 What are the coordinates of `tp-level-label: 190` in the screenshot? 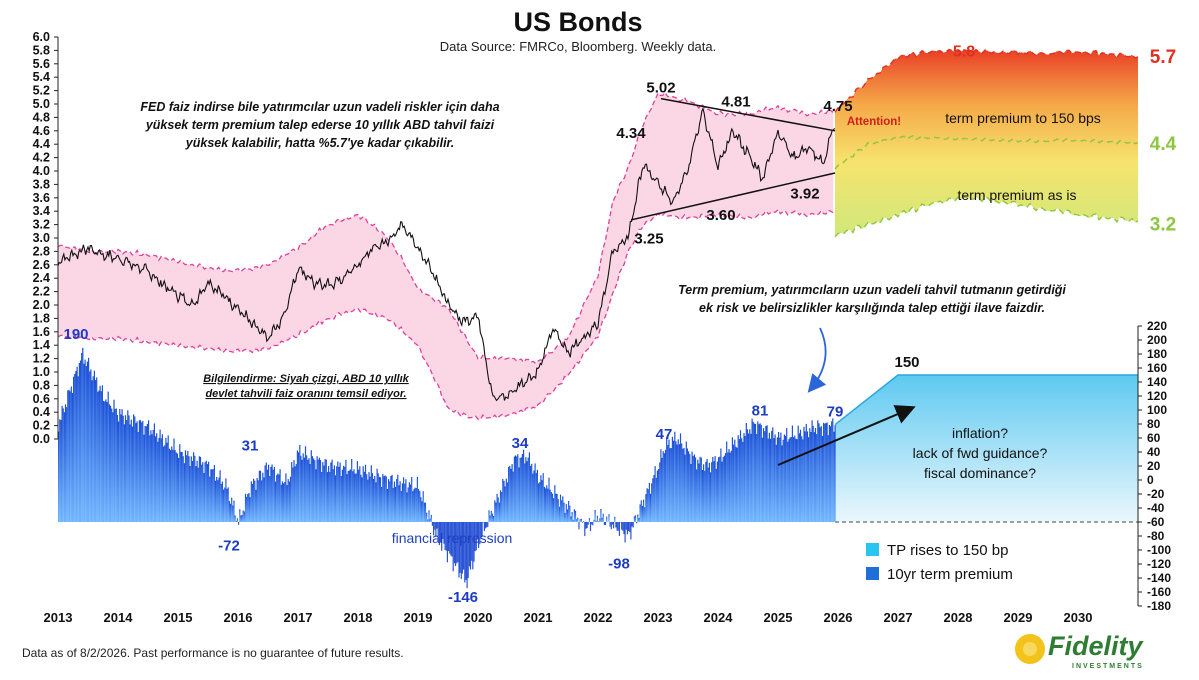 It's located at (75, 334).